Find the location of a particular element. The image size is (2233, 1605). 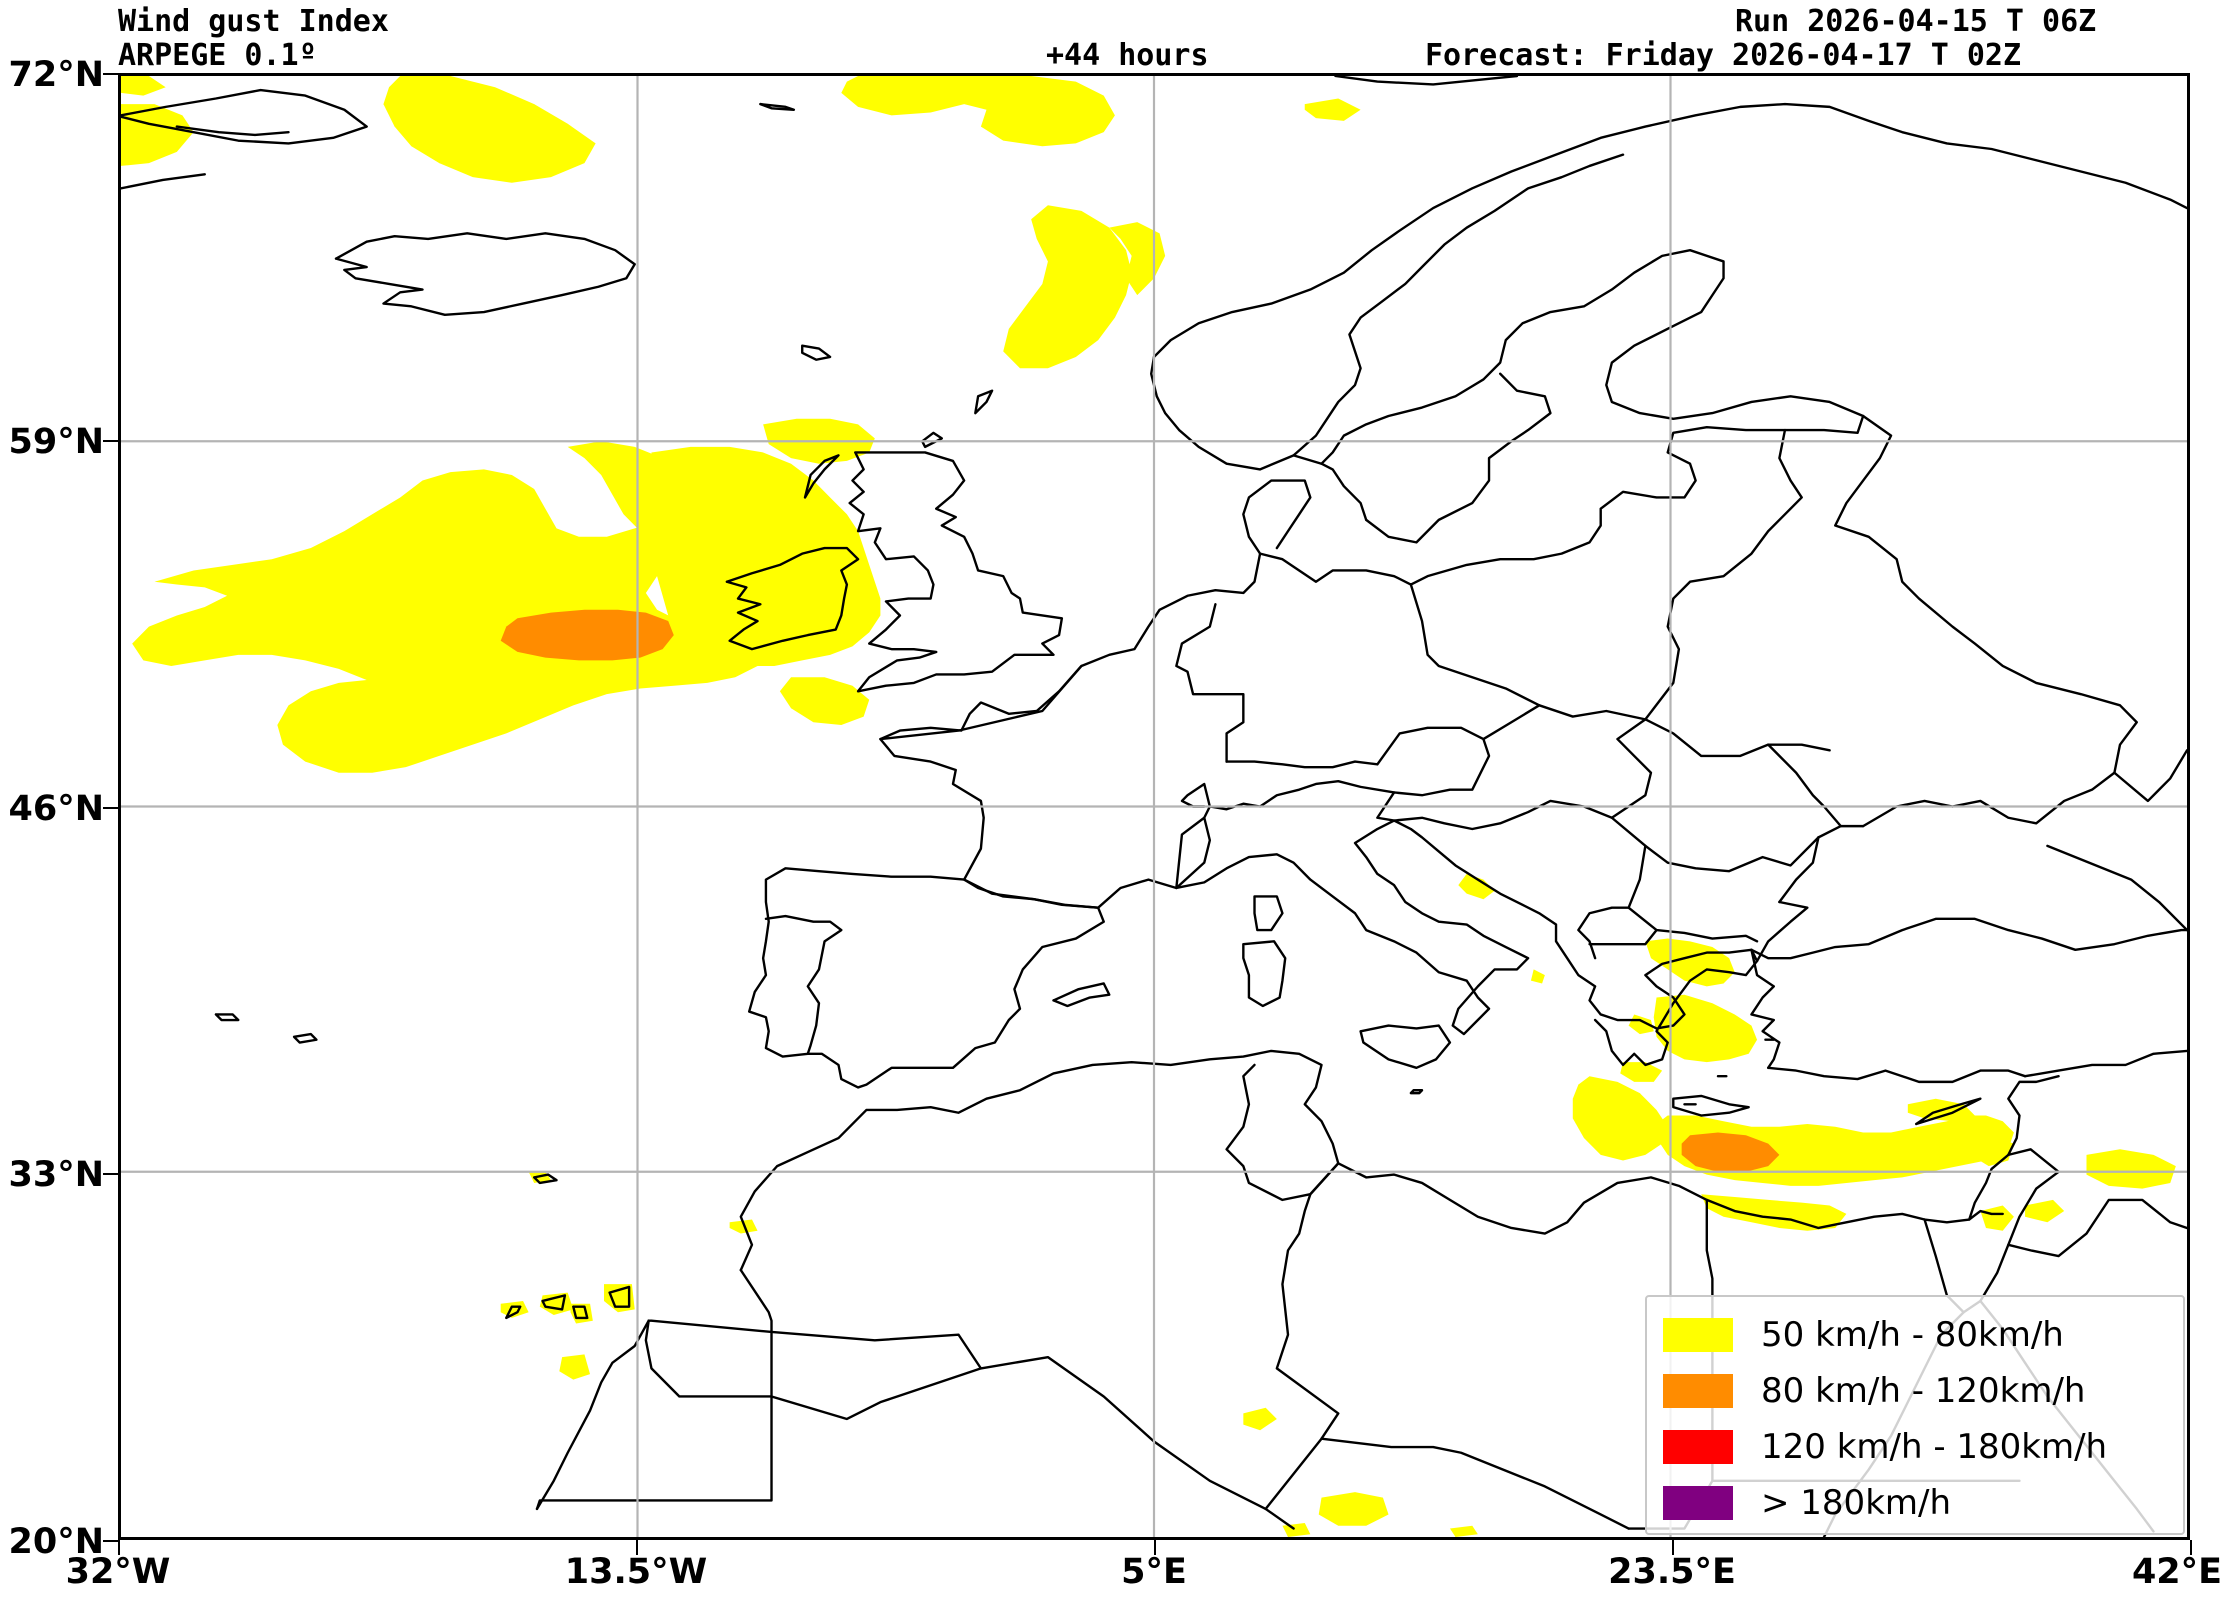

legend-item: > 180km/h is located at coordinates (1915, 1503).